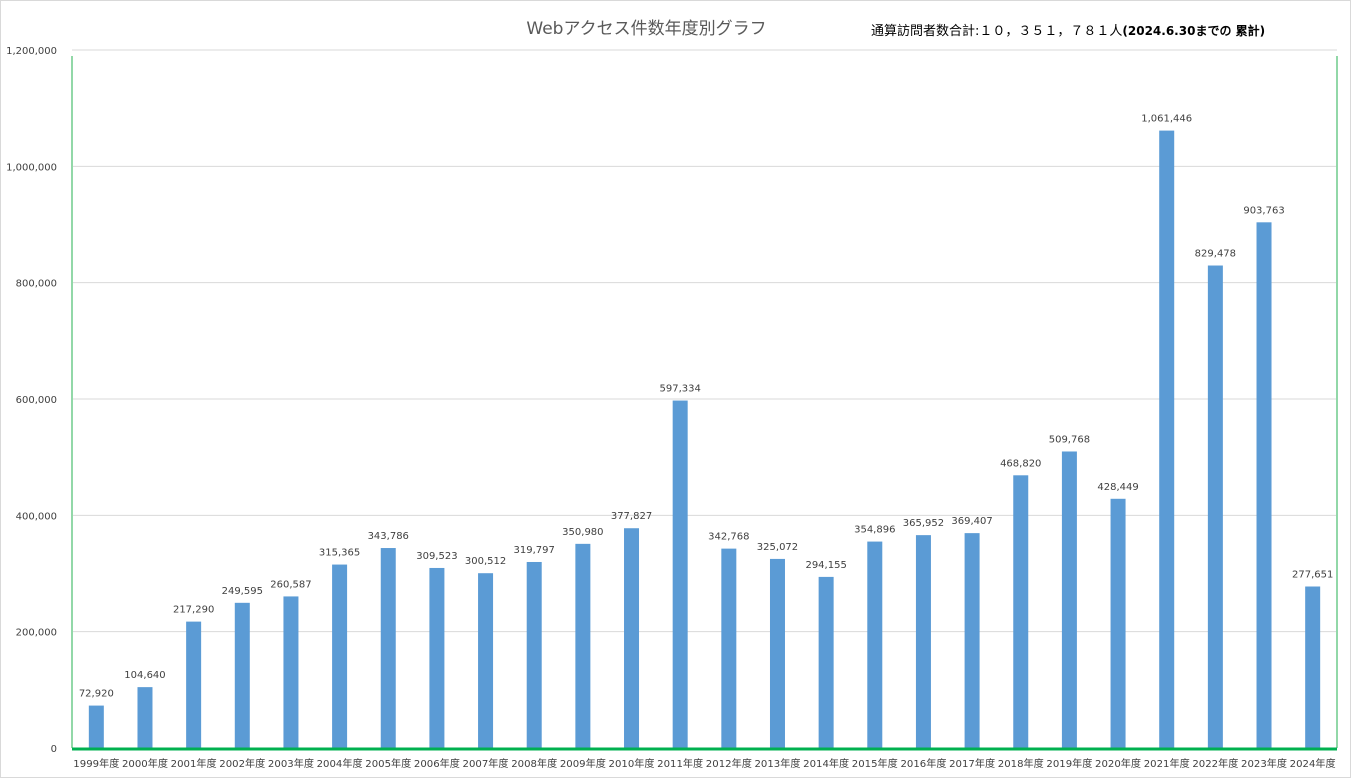 The width and height of the screenshot is (1353, 780). What do you see at coordinates (631, 516) in the screenshot?
I see `data-label: 377,827` at bounding box center [631, 516].